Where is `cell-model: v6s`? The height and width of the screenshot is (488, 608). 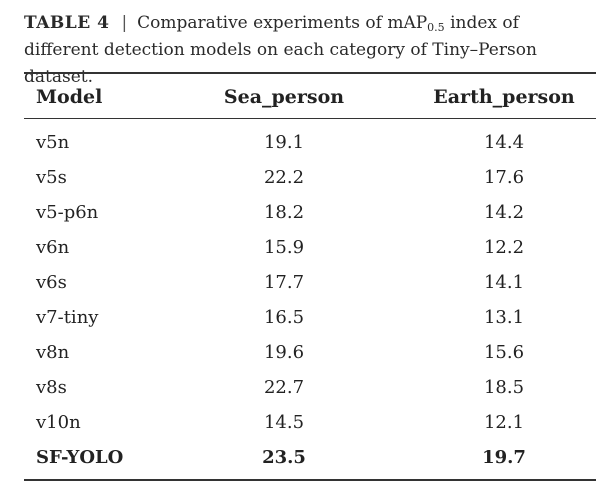 cell-model: v6s is located at coordinates (51, 282).